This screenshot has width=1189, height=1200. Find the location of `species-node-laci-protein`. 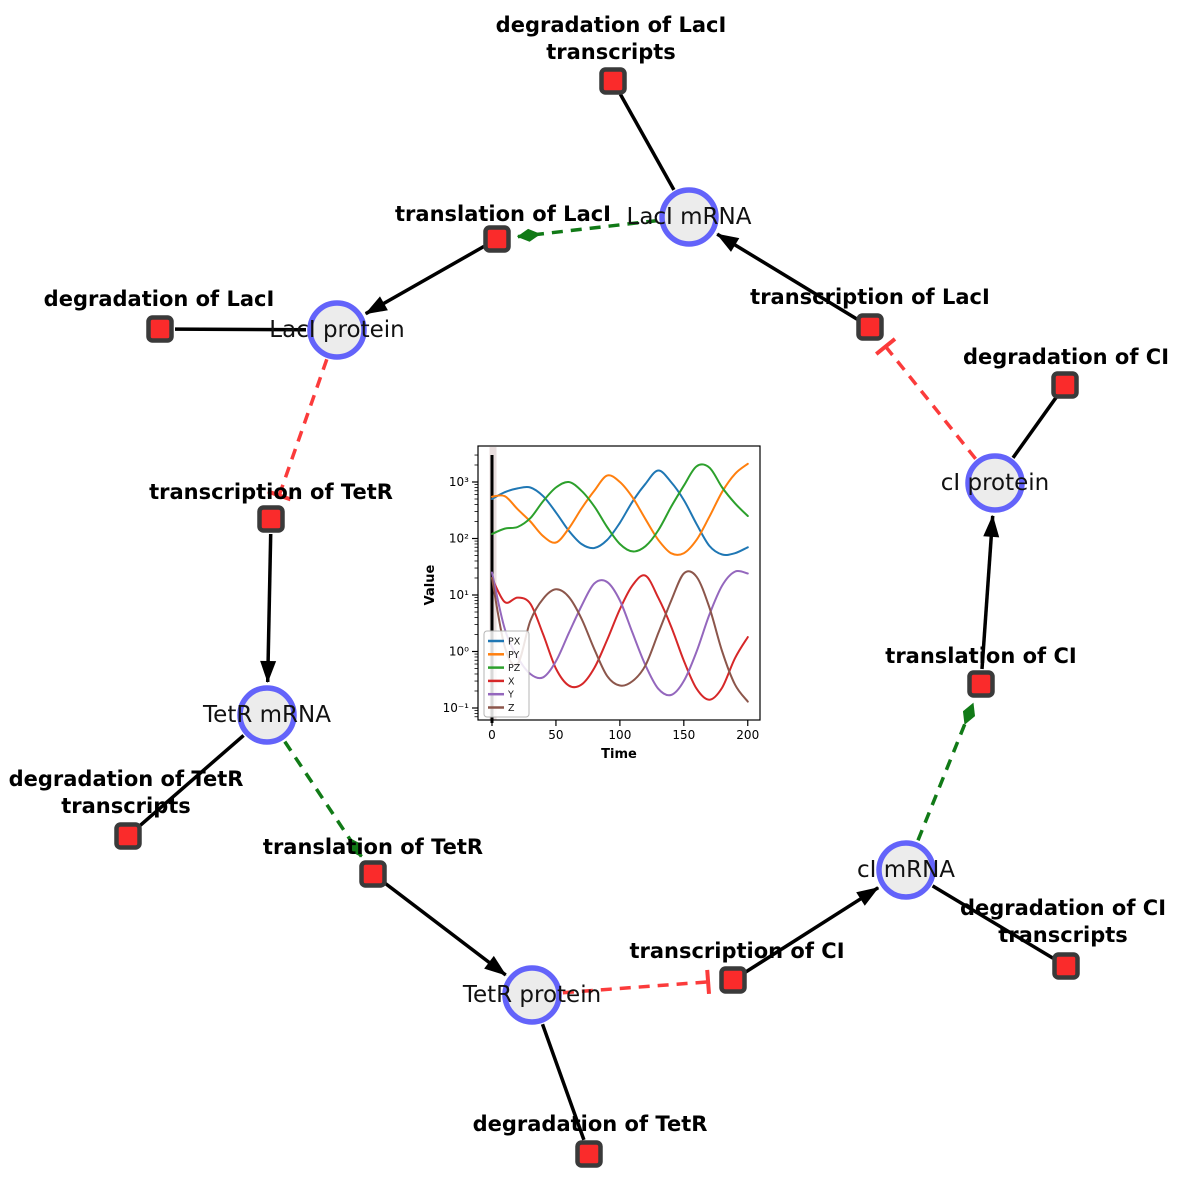

species-node-laci-protein is located at coordinates (337, 330).